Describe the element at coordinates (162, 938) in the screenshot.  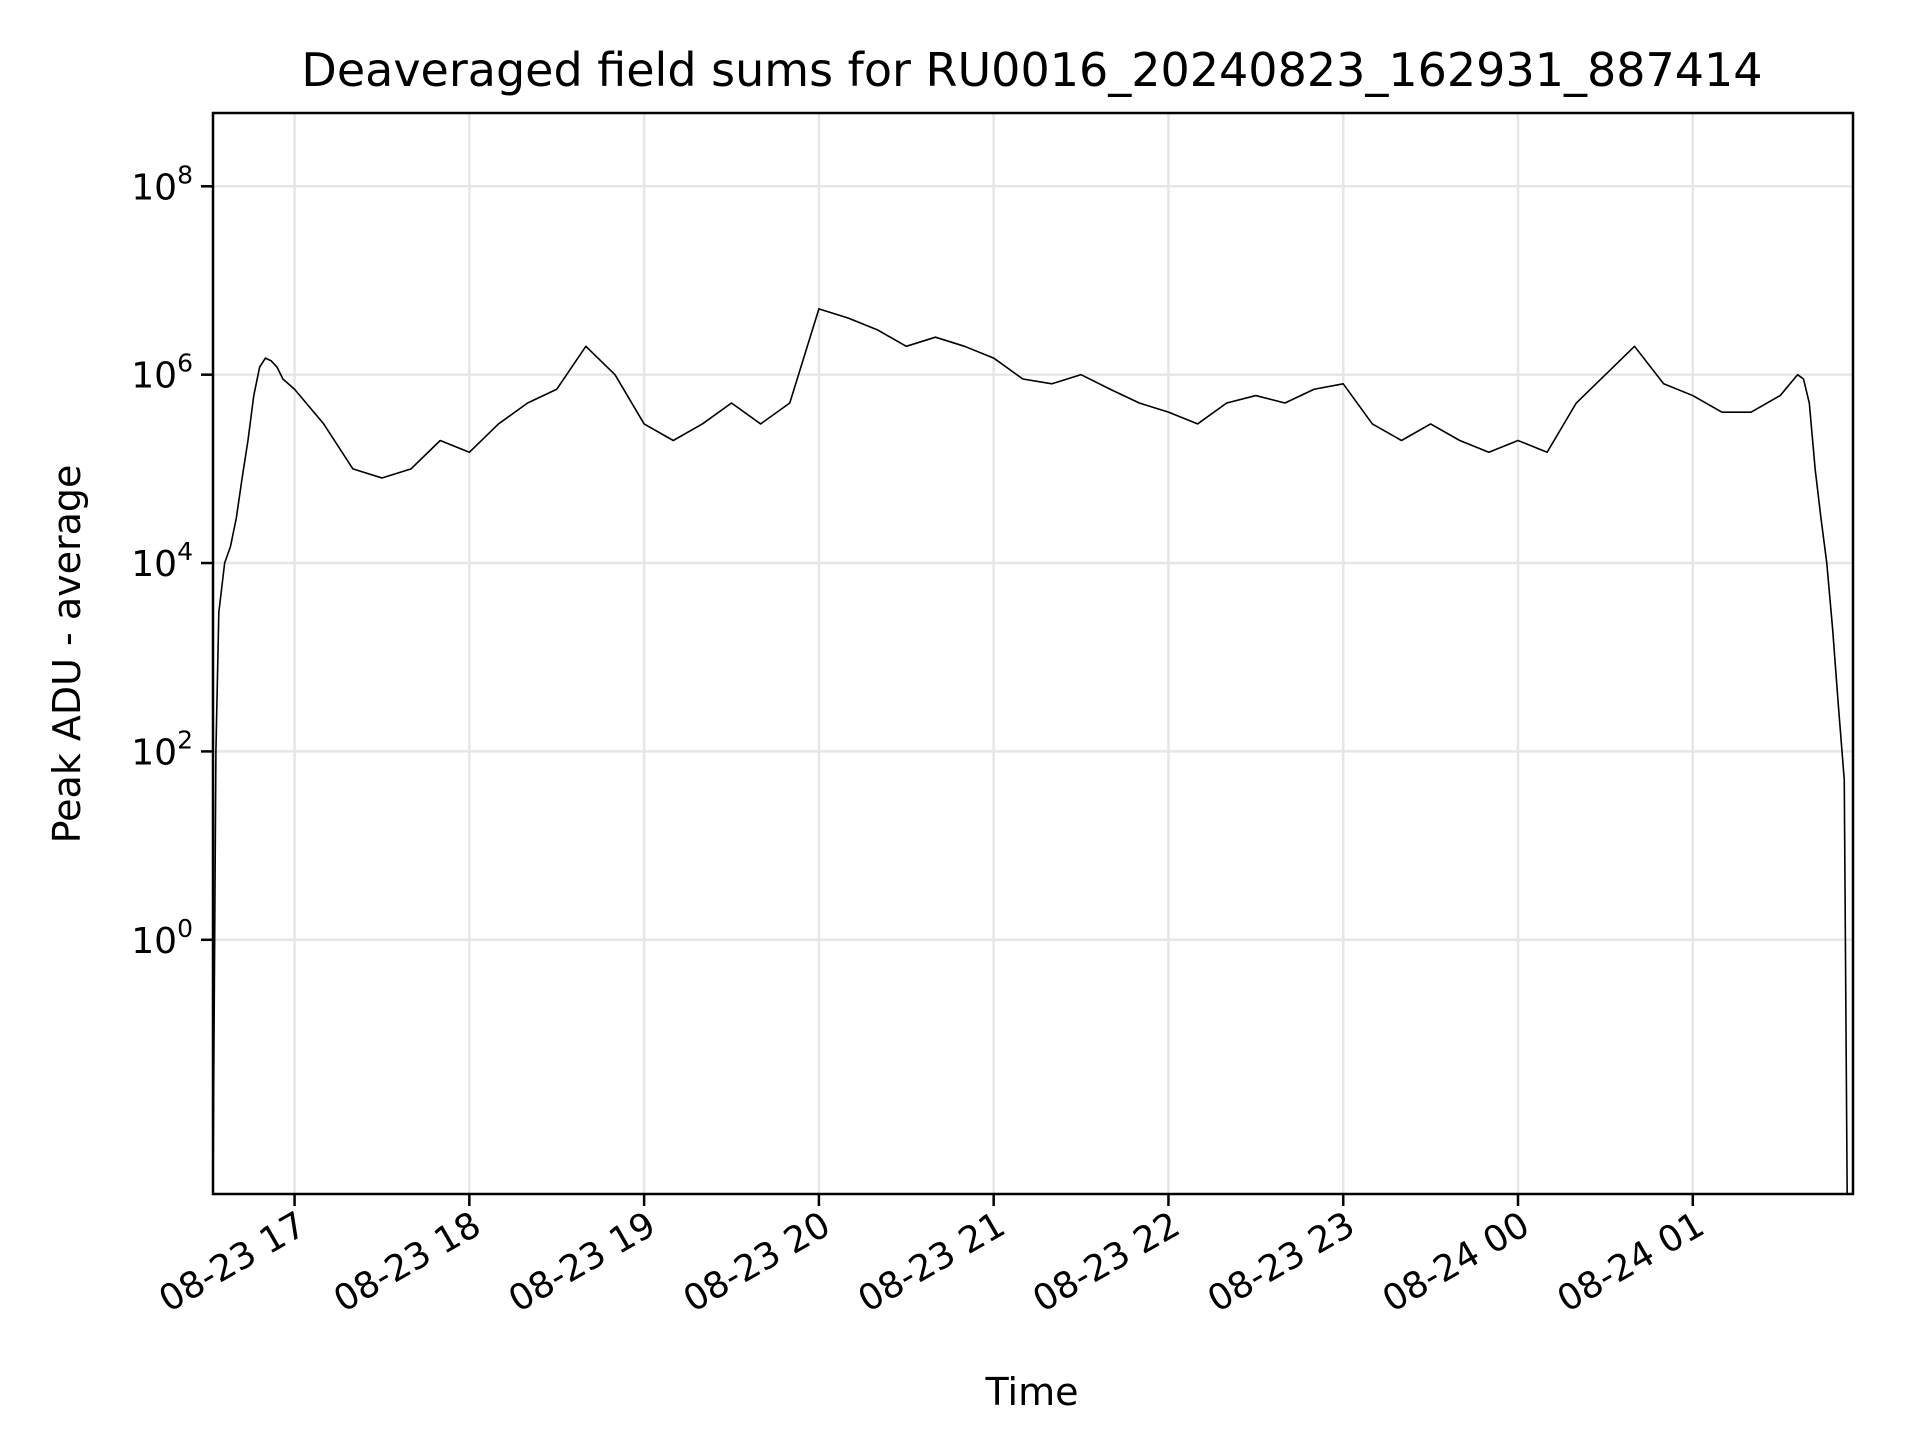
I see `y-tick-label: 10⁰` at that location.